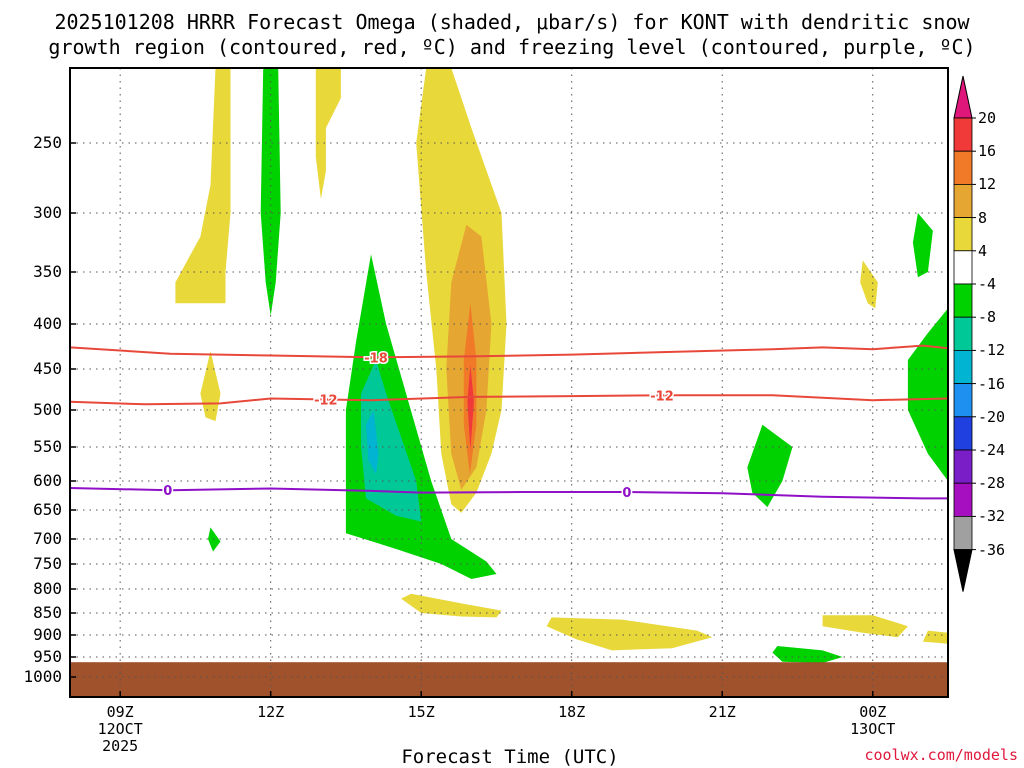 This screenshot has height=768, width=1024. I want to click on colorbar-tick-label: 12, so click(987, 184).